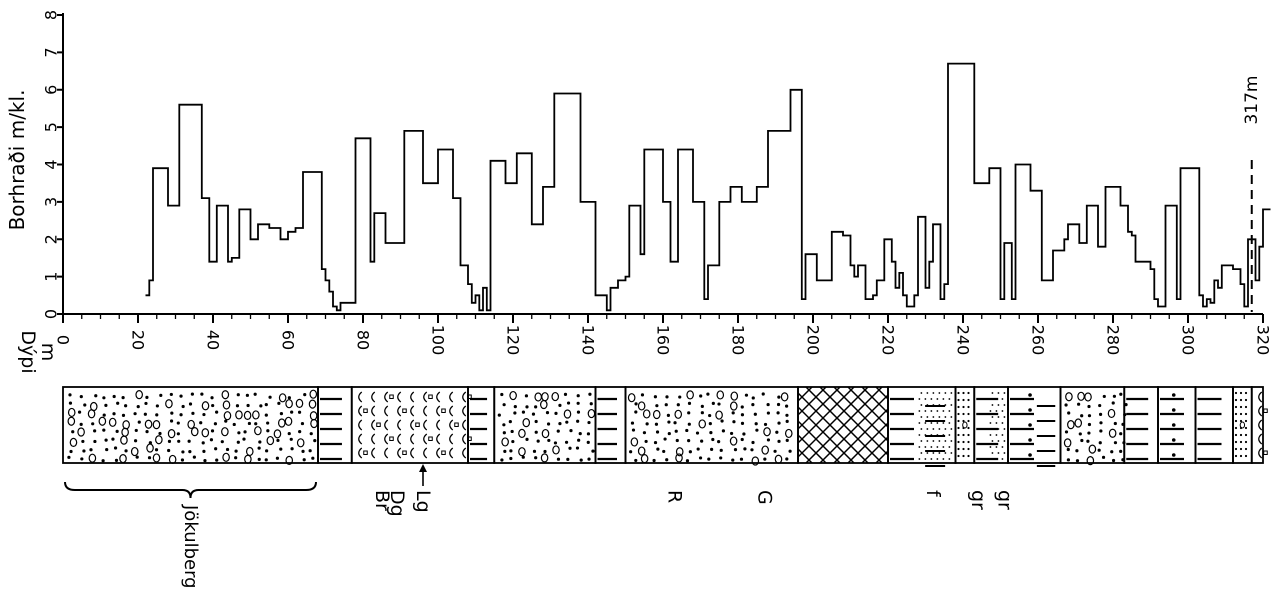  What do you see at coordinates (1113, 340) in the screenshot?
I see `x-tick-label: 280` at bounding box center [1113, 340].